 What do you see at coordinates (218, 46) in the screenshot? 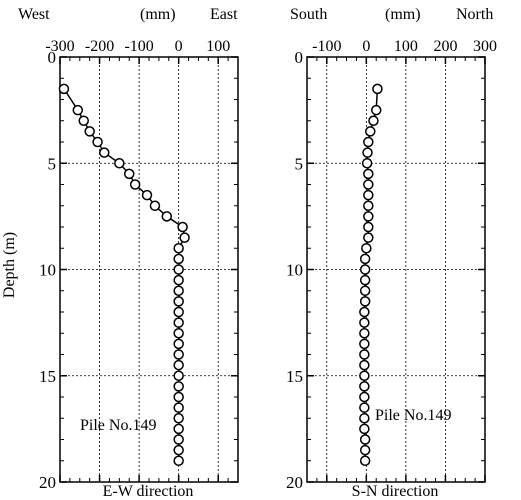
I see `x-tick-label: 100` at bounding box center [218, 46].